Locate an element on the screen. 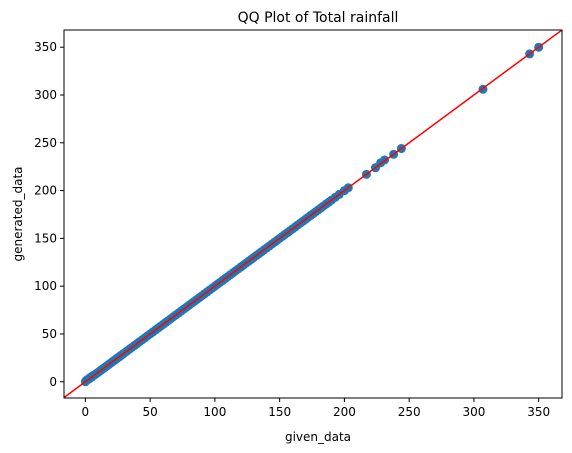  y-tick-label: 300 is located at coordinates (45, 95).